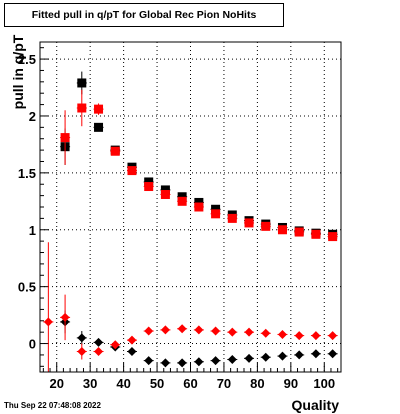 The image size is (400, 414). I want to click on x-tick-label: 50, so click(157, 383).